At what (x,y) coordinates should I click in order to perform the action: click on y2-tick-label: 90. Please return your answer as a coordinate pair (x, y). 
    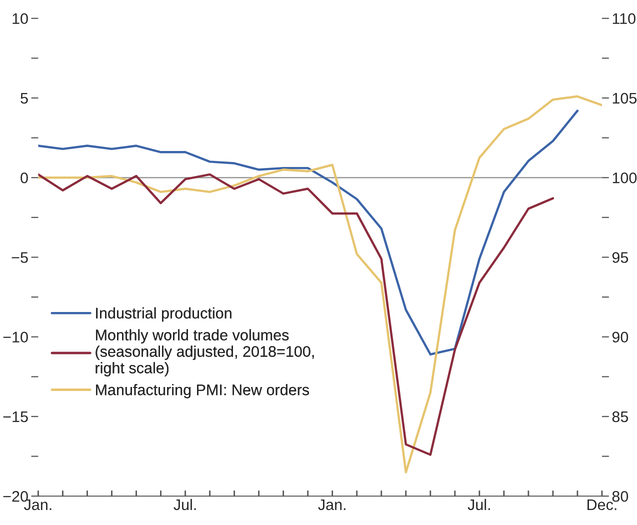
    Looking at the image, I should click on (620, 337).